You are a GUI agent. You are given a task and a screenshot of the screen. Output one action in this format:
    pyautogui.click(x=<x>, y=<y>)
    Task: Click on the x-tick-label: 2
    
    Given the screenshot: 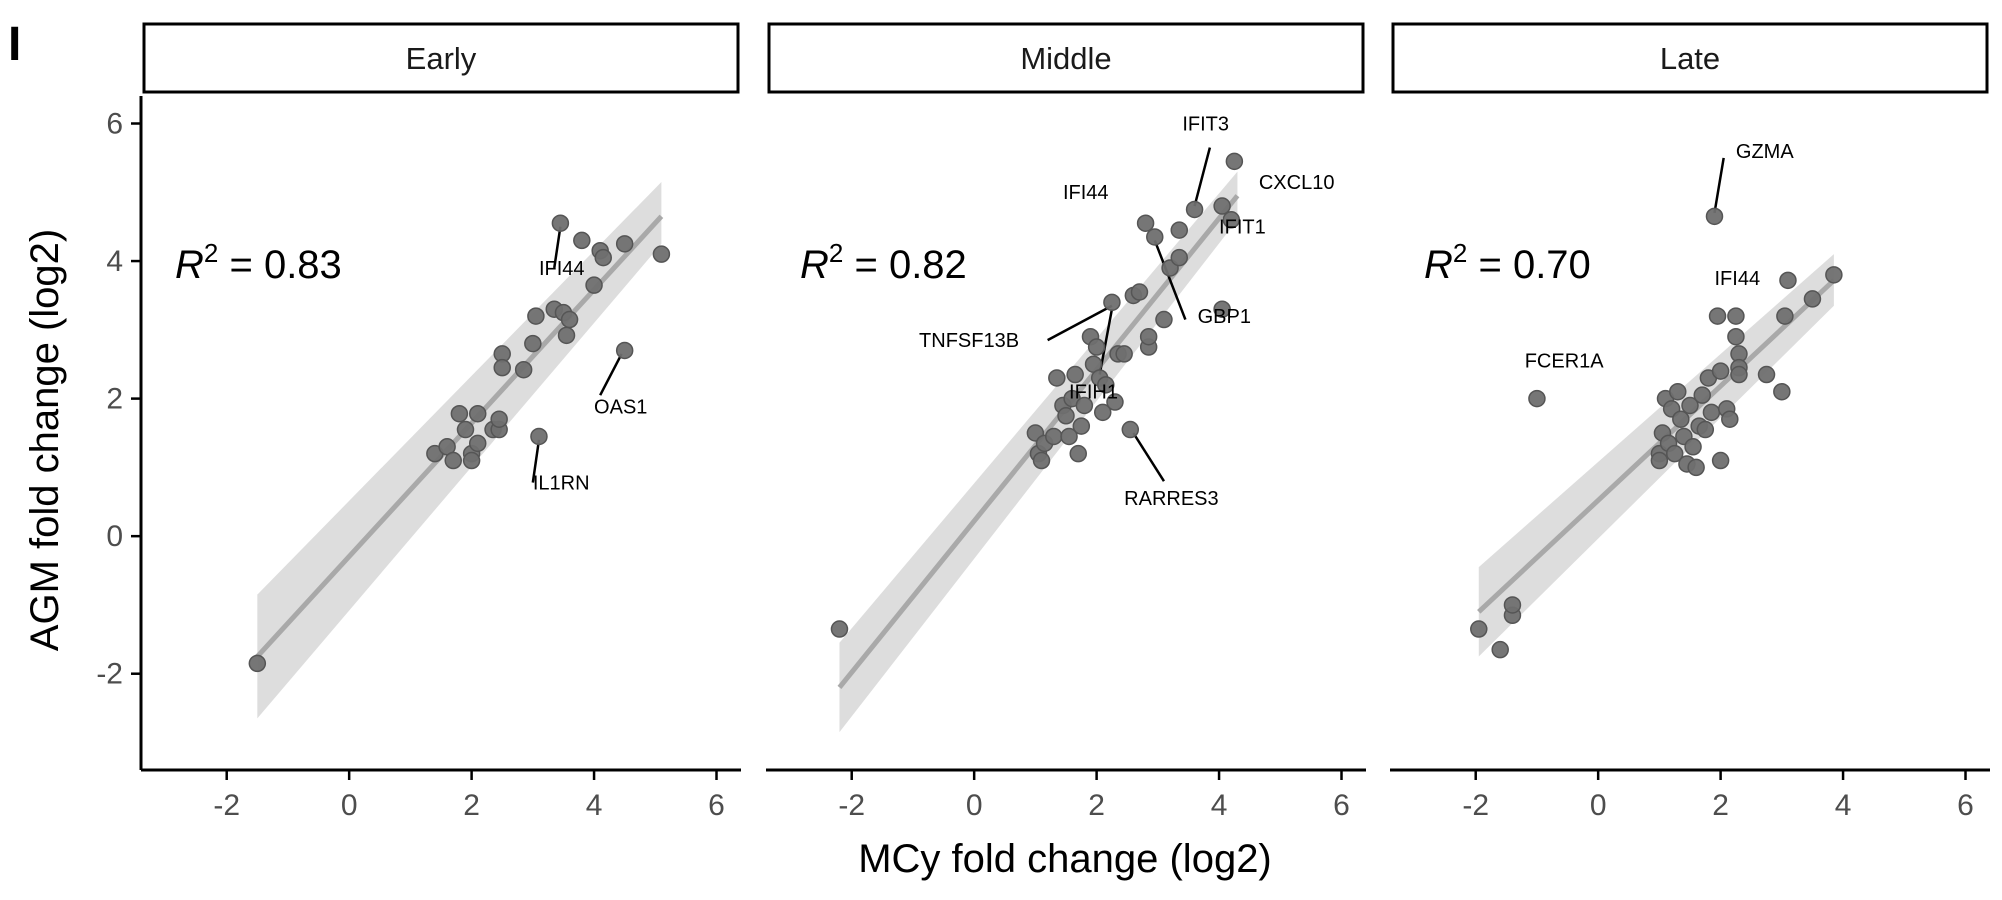 What is the action you would take?
    pyautogui.click(x=471, y=805)
    